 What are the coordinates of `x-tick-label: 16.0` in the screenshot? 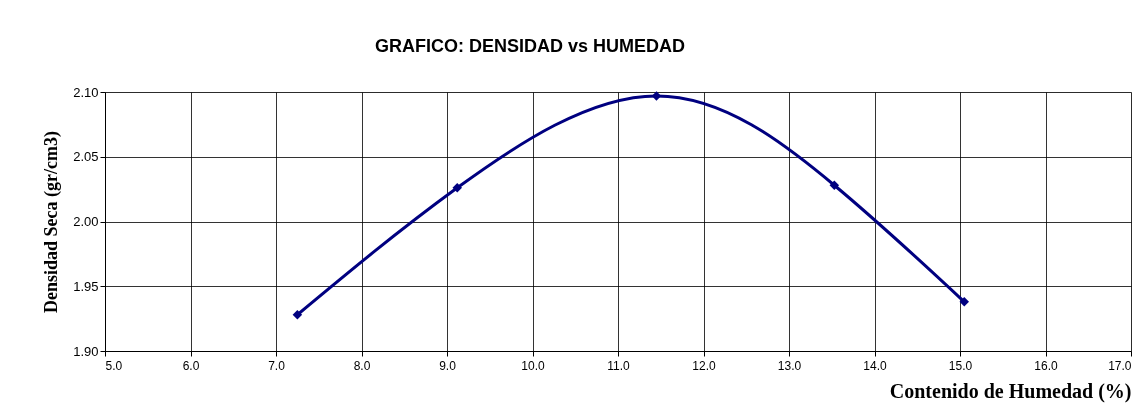 It's located at (1046, 365).